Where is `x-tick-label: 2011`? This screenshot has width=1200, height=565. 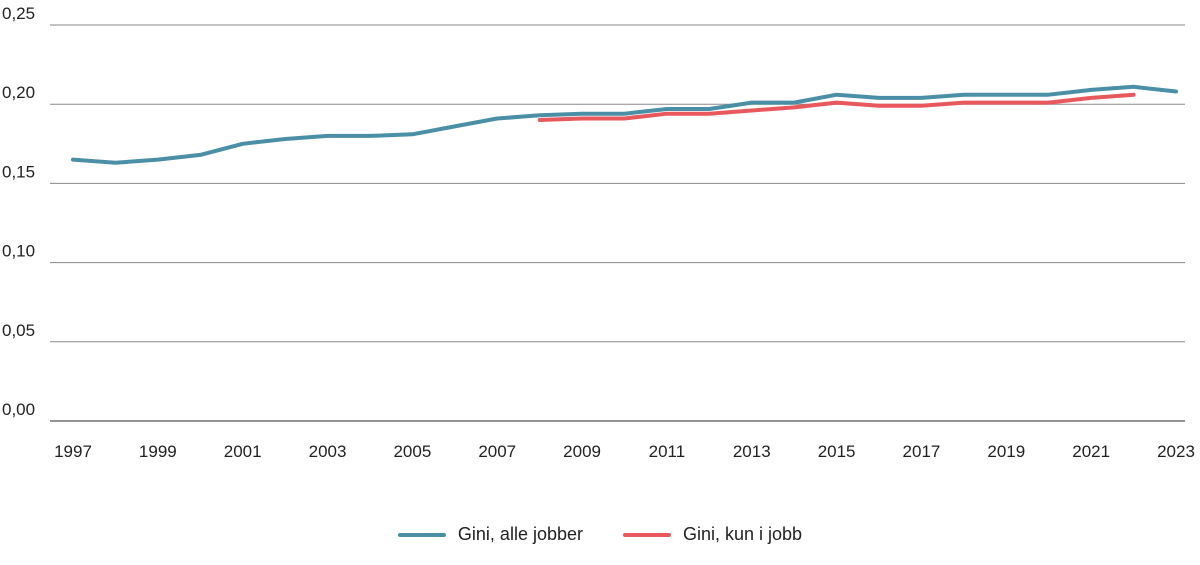 x-tick-label: 2011 is located at coordinates (667, 451).